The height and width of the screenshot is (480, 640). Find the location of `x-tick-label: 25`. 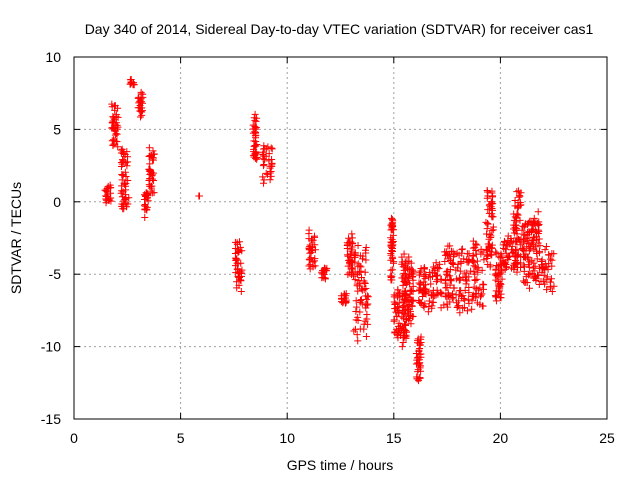

x-tick-label: 25 is located at coordinates (607, 438).